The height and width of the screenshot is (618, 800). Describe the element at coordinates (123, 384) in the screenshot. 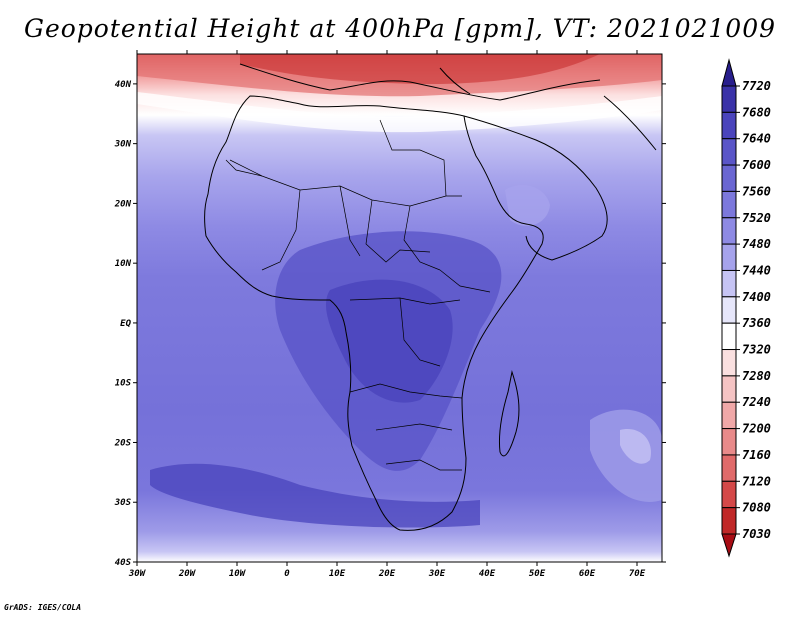

I see `lat-tick-label: 10S` at that location.